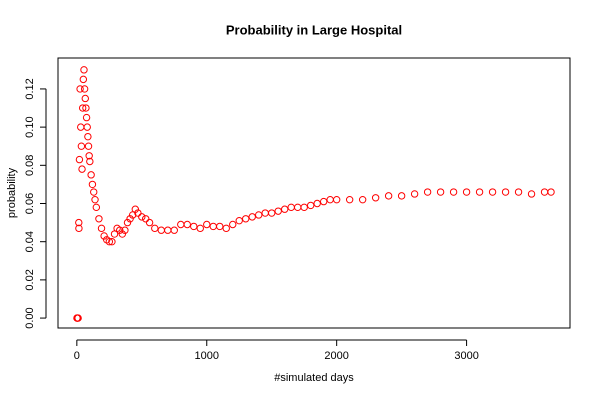 This screenshot has height=400, width=599. What do you see at coordinates (30, 241) in the screenshot?
I see `y-tick-label: 0.04` at bounding box center [30, 241].